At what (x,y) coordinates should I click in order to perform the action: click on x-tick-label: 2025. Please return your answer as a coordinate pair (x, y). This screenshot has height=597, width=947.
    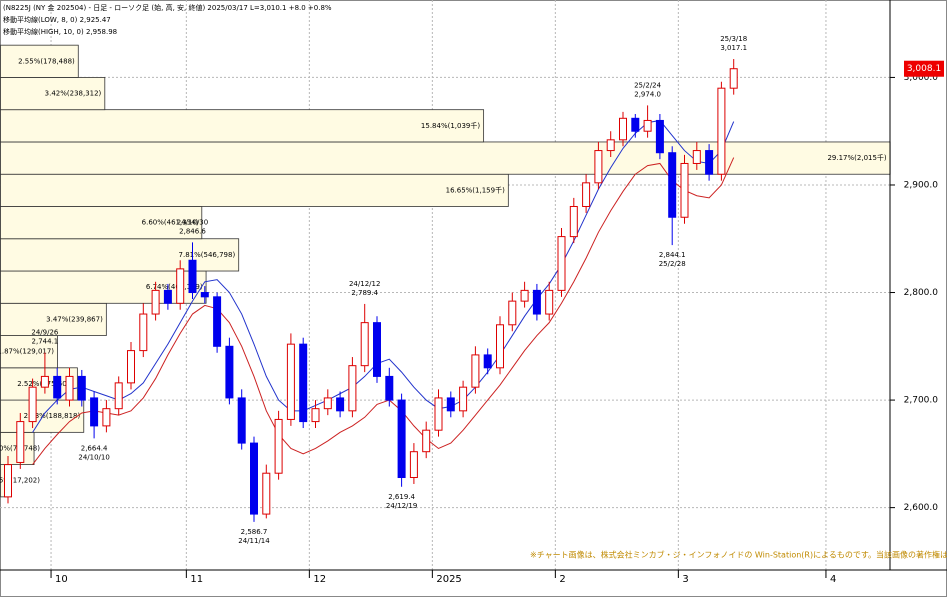
    Looking at the image, I should click on (448, 579).